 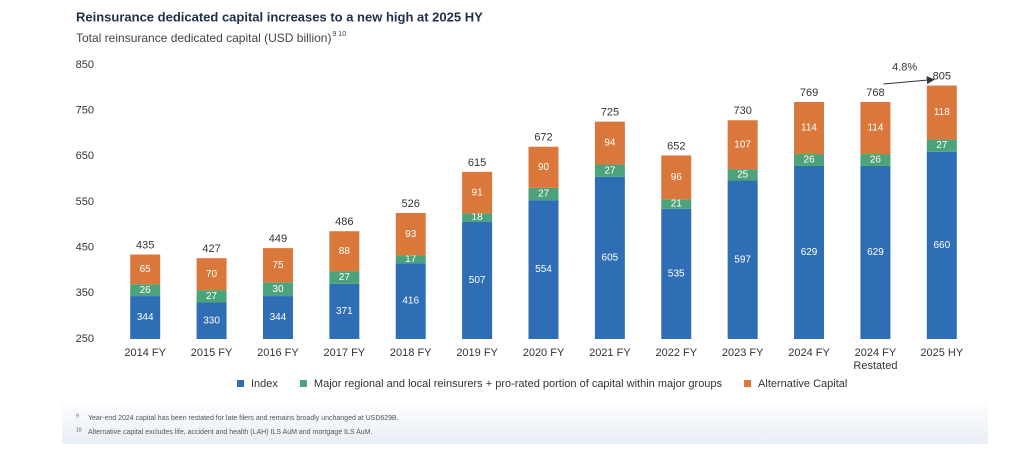 What do you see at coordinates (676, 353) in the screenshot?
I see `x-tick-label: 2022 FY` at bounding box center [676, 353].